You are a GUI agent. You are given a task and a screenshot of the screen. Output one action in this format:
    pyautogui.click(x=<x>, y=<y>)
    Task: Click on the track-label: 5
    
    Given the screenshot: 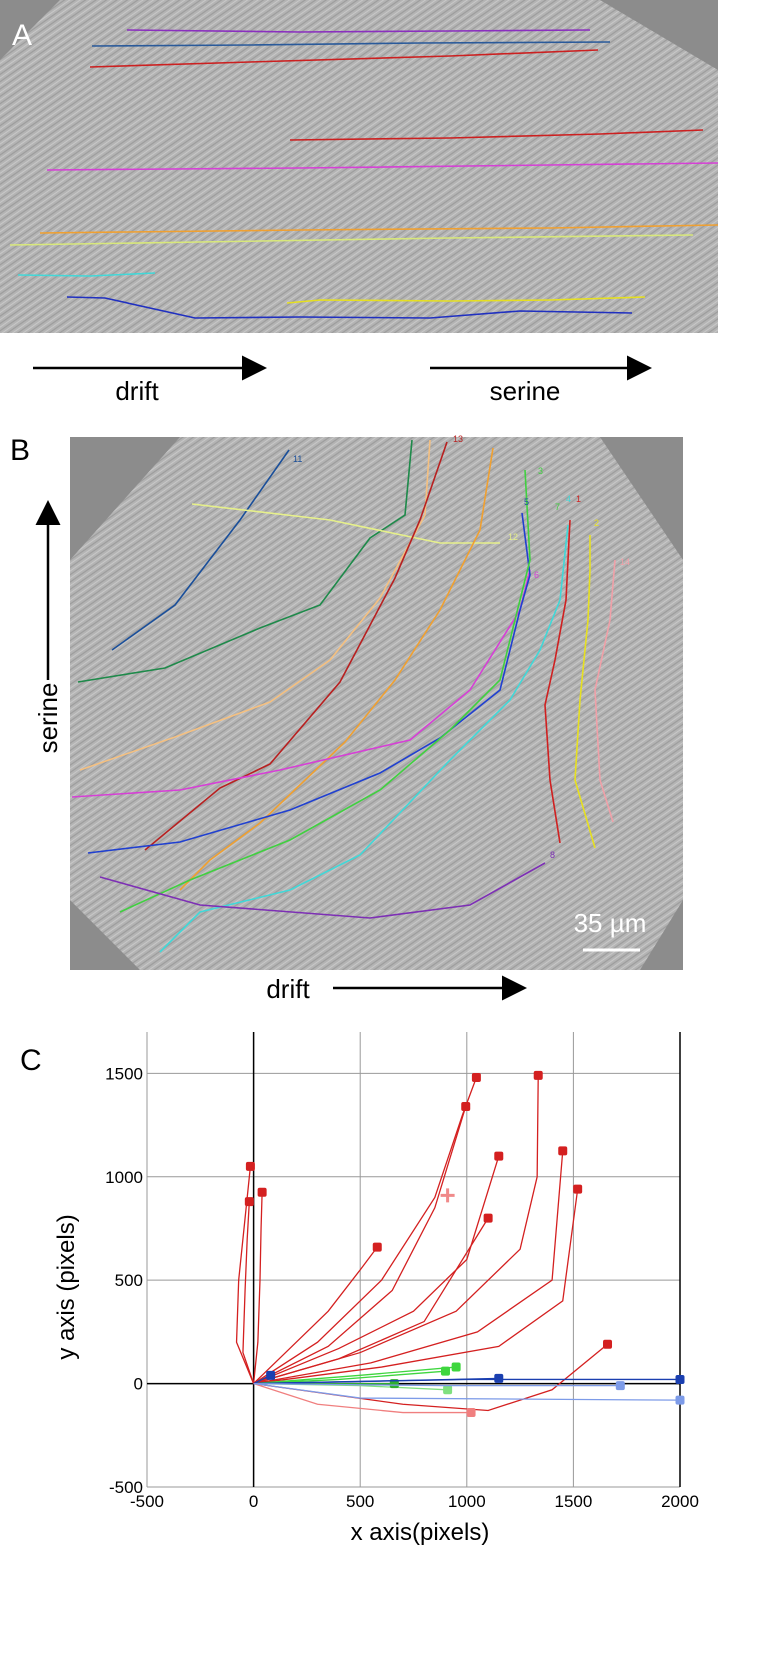 What is the action you would take?
    pyautogui.click(x=526, y=502)
    